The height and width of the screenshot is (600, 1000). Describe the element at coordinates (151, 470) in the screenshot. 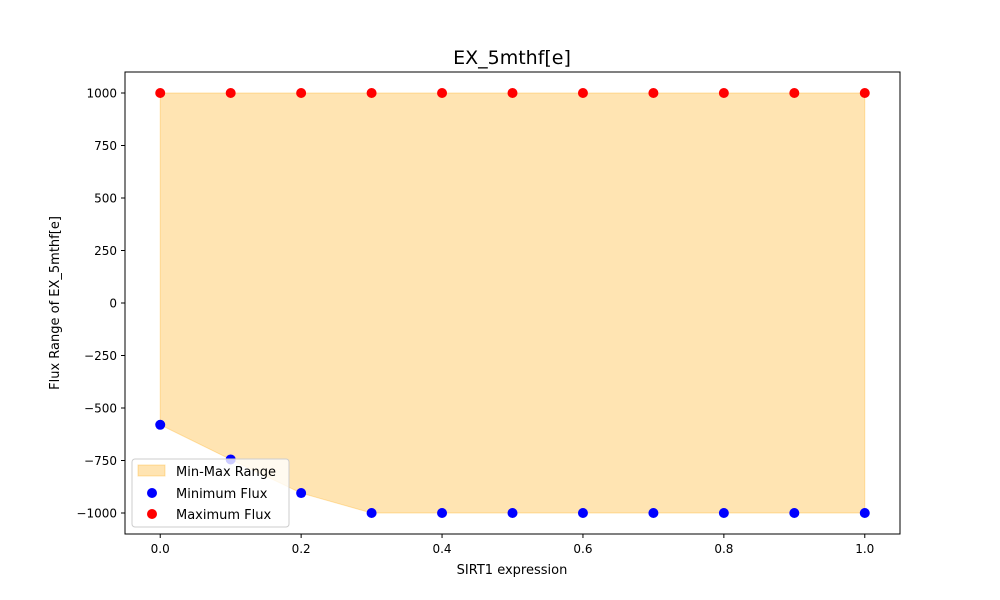

I see `legend-swatch-range` at that location.